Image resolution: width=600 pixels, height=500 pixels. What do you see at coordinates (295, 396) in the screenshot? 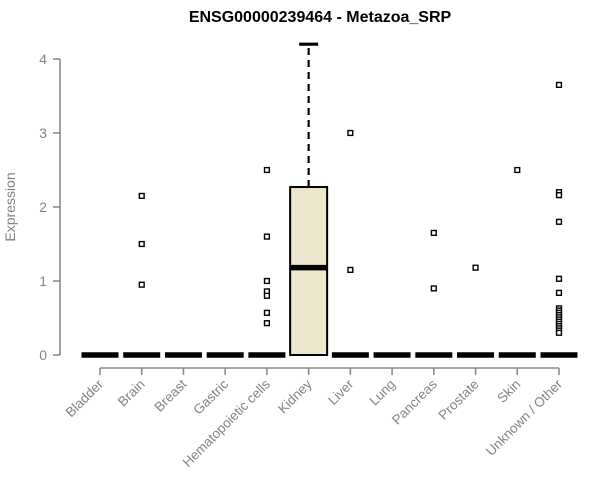
I see `x-tick-label: Kidney` at bounding box center [295, 396].